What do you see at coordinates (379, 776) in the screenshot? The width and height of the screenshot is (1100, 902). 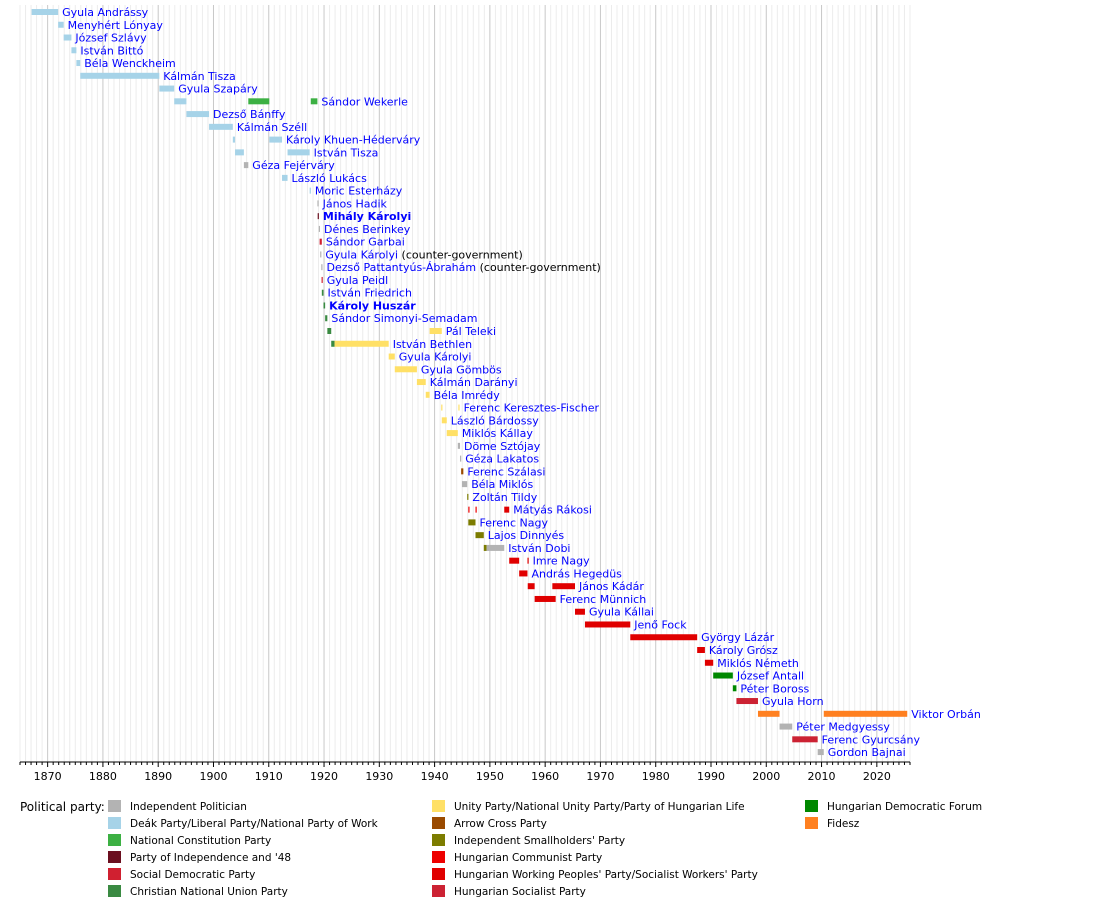 I see `x-tick-label: 1930` at bounding box center [379, 776].